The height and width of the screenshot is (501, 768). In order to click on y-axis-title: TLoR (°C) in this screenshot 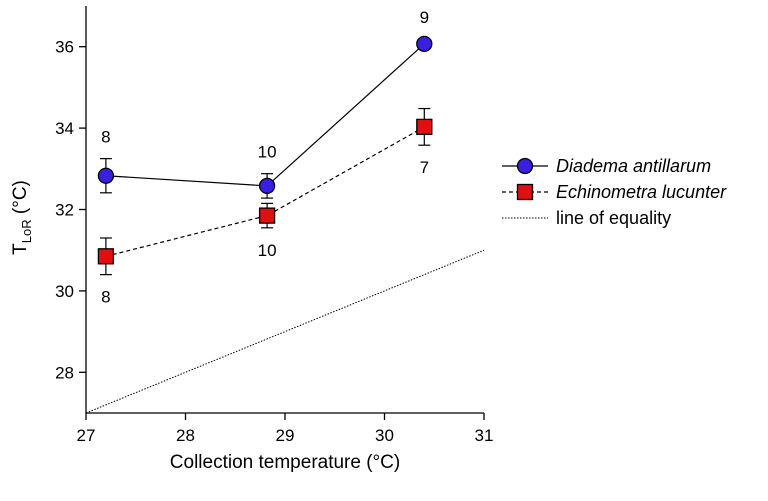, I will do `click(22, 217)`.